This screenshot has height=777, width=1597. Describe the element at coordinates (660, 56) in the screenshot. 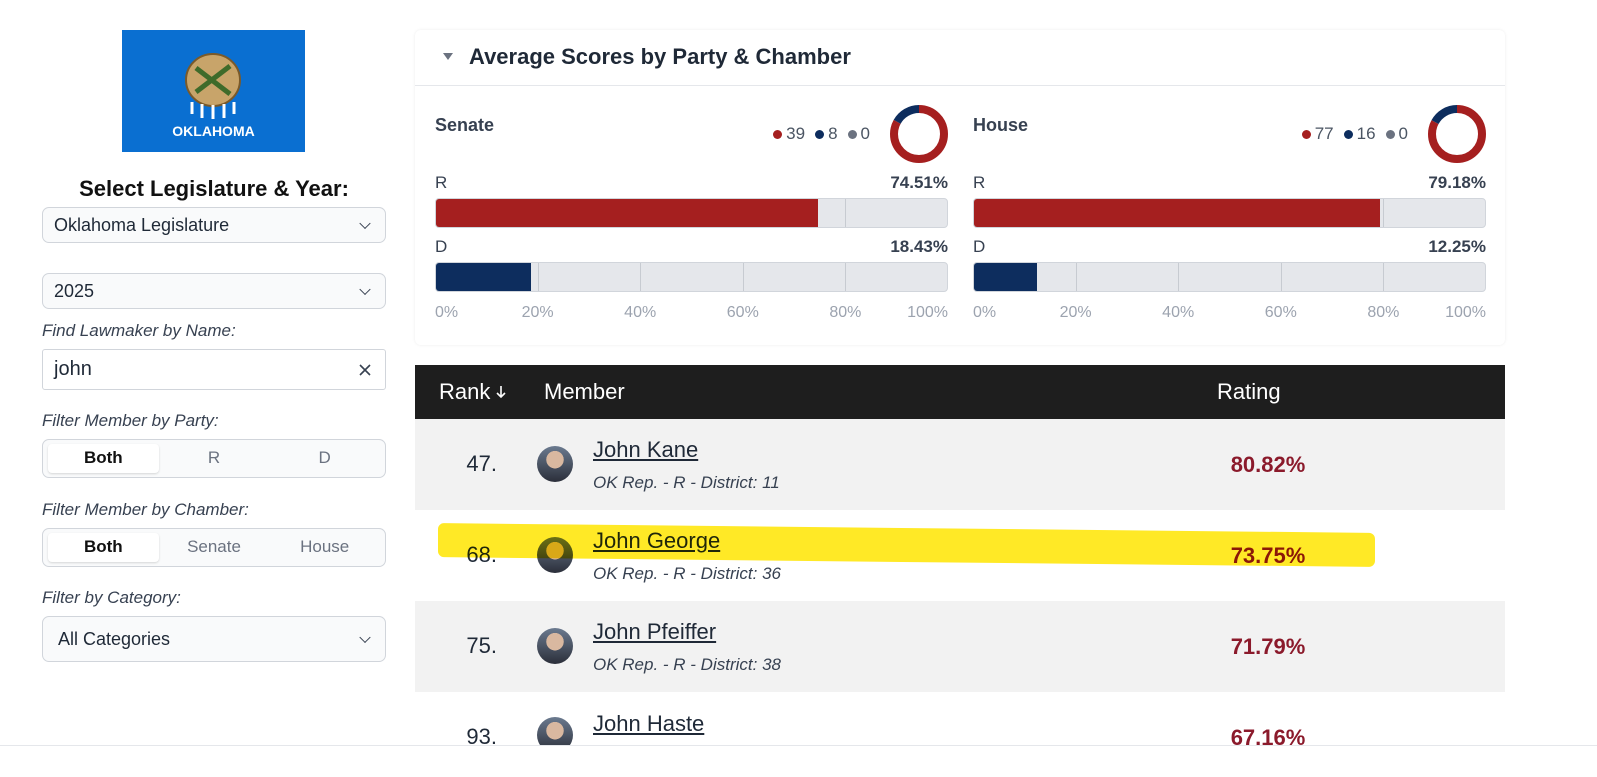

I see `panel-title: Average Scores by Party & Chamber` at that location.